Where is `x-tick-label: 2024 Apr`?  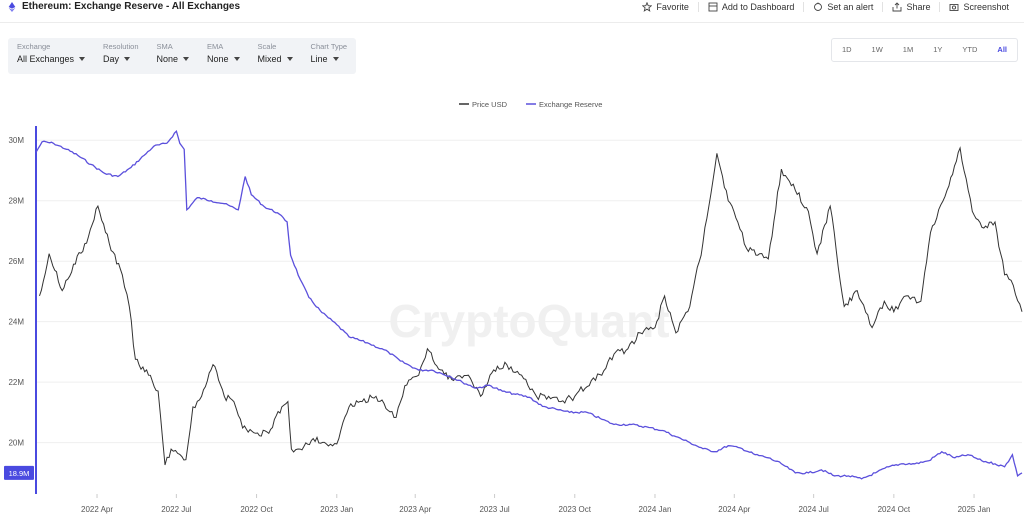
x-tick-label: 2024 Apr is located at coordinates (734, 509).